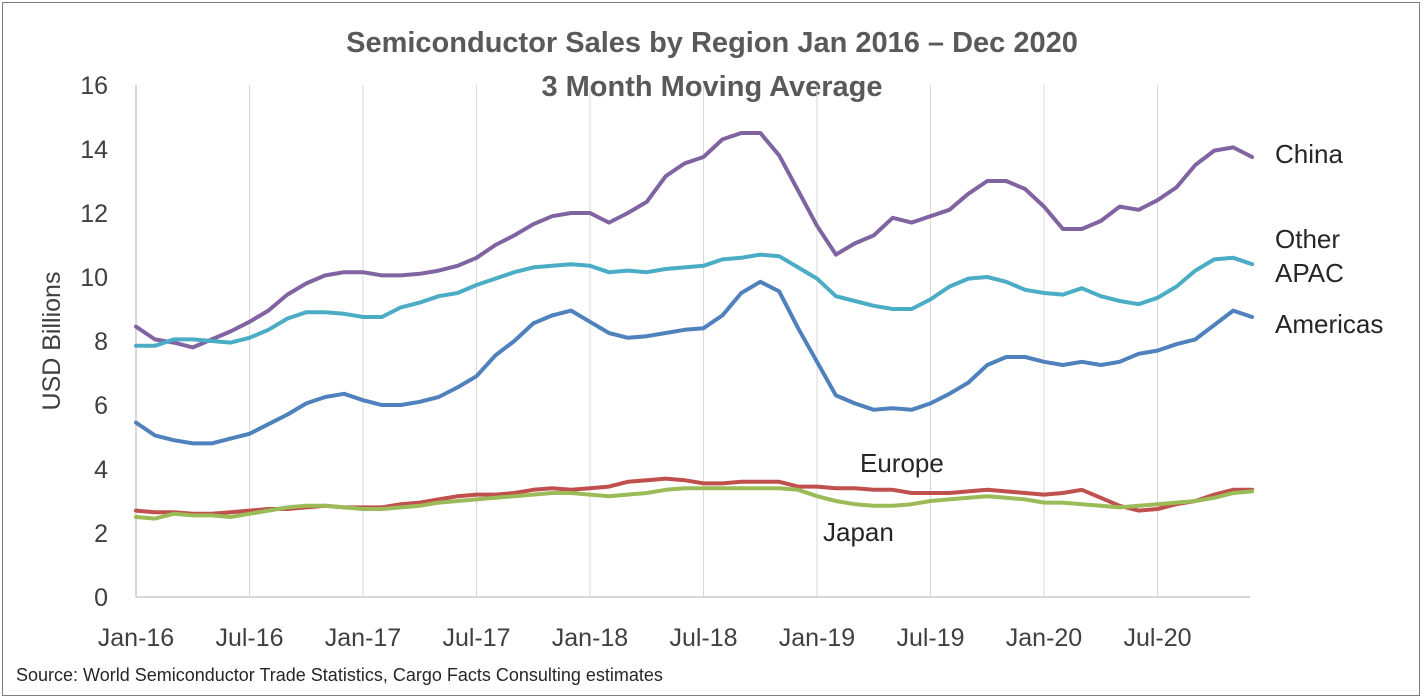  I want to click on series-label-americas: Americas, so click(1329, 324).